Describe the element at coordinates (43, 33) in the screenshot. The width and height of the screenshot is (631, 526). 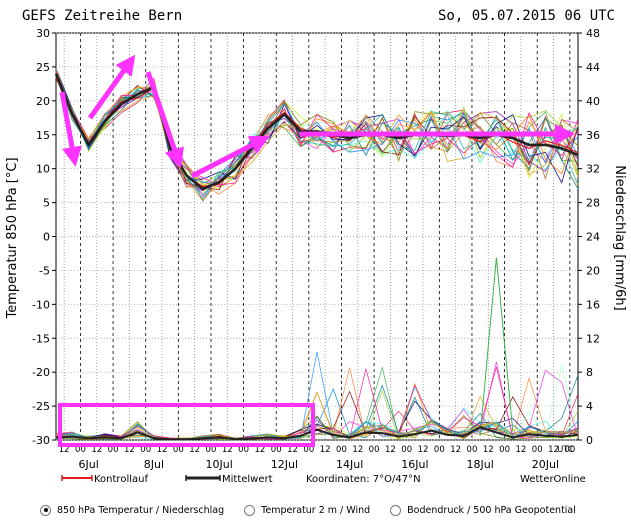
I see `left-tick-label: 30` at that location.